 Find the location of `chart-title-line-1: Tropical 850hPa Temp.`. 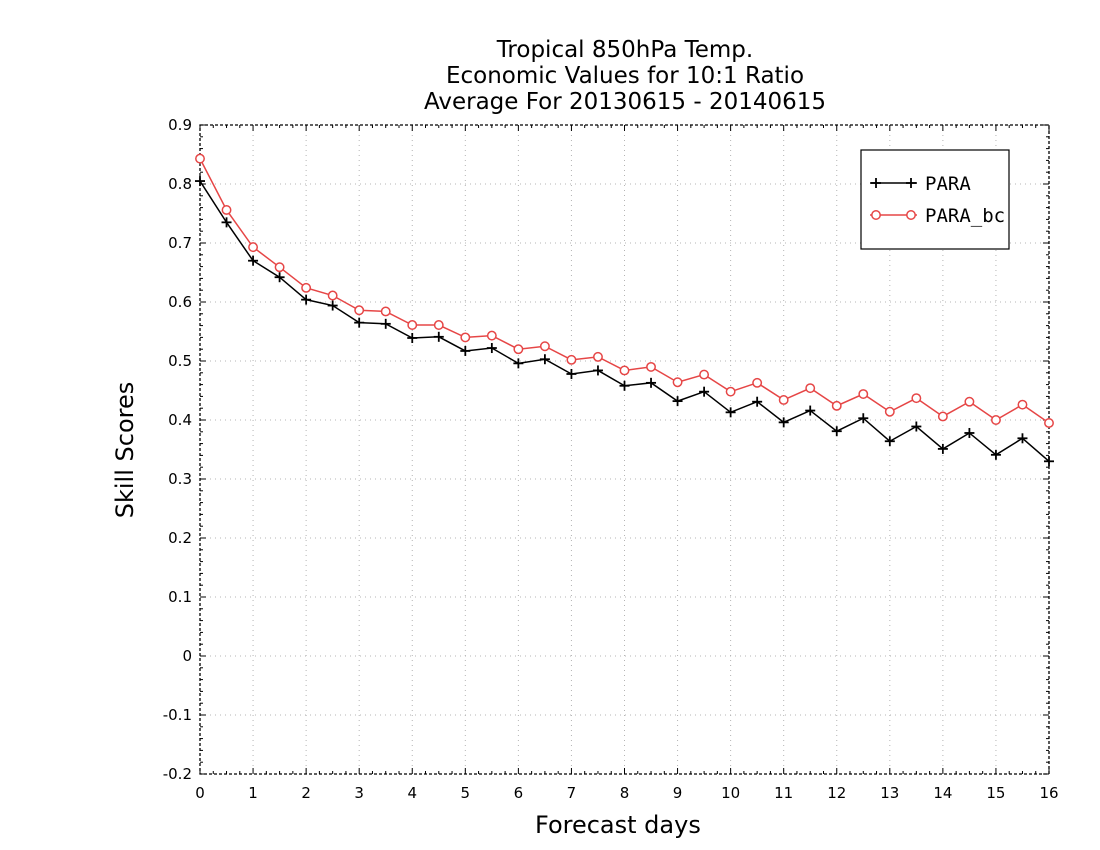

chart-title-line-1: Tropical 850hPa Temp. is located at coordinates (625, 50).